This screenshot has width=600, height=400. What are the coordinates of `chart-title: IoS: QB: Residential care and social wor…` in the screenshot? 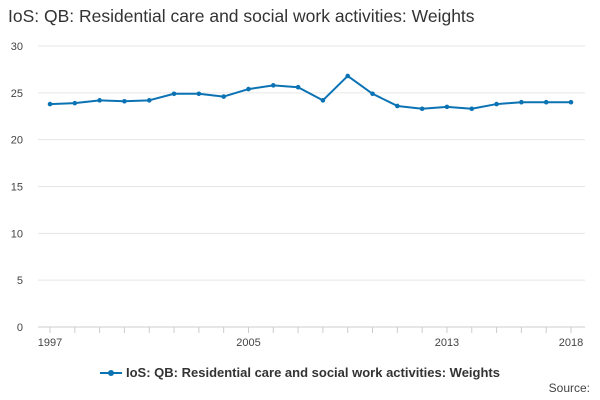 It's located at (241, 16).